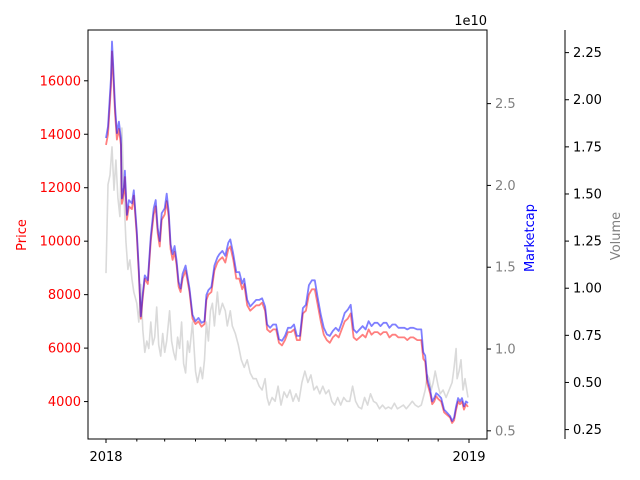  I want to click on price-axis-label: Price, so click(22, 235).